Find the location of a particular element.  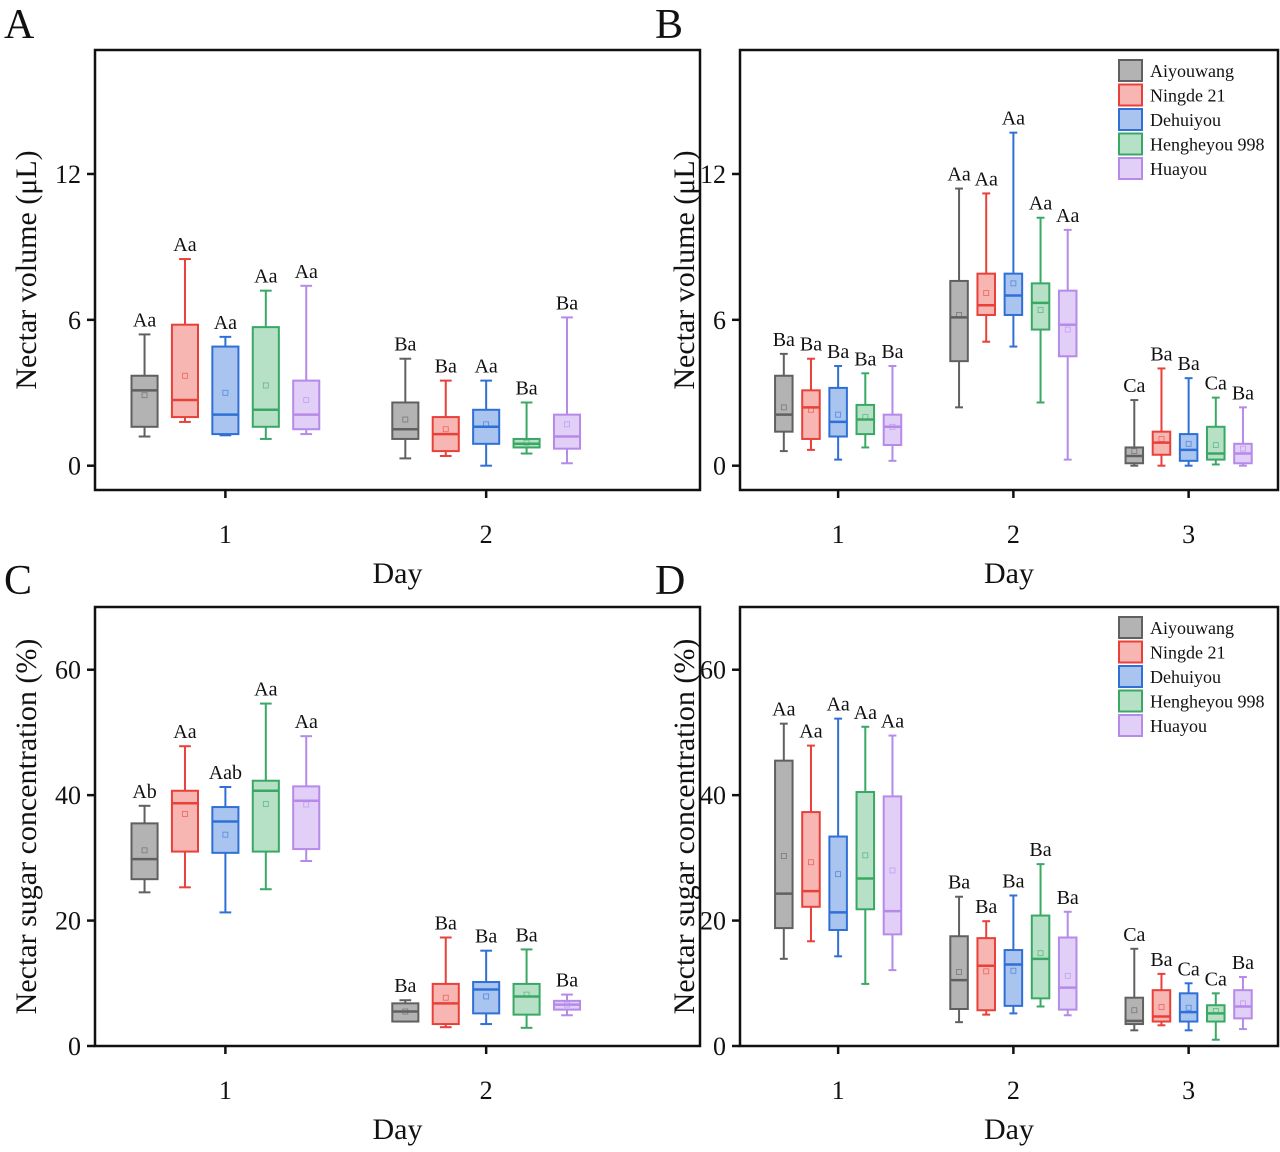

series-dehuiyou: Aab Ba is located at coordinates (355, 894).